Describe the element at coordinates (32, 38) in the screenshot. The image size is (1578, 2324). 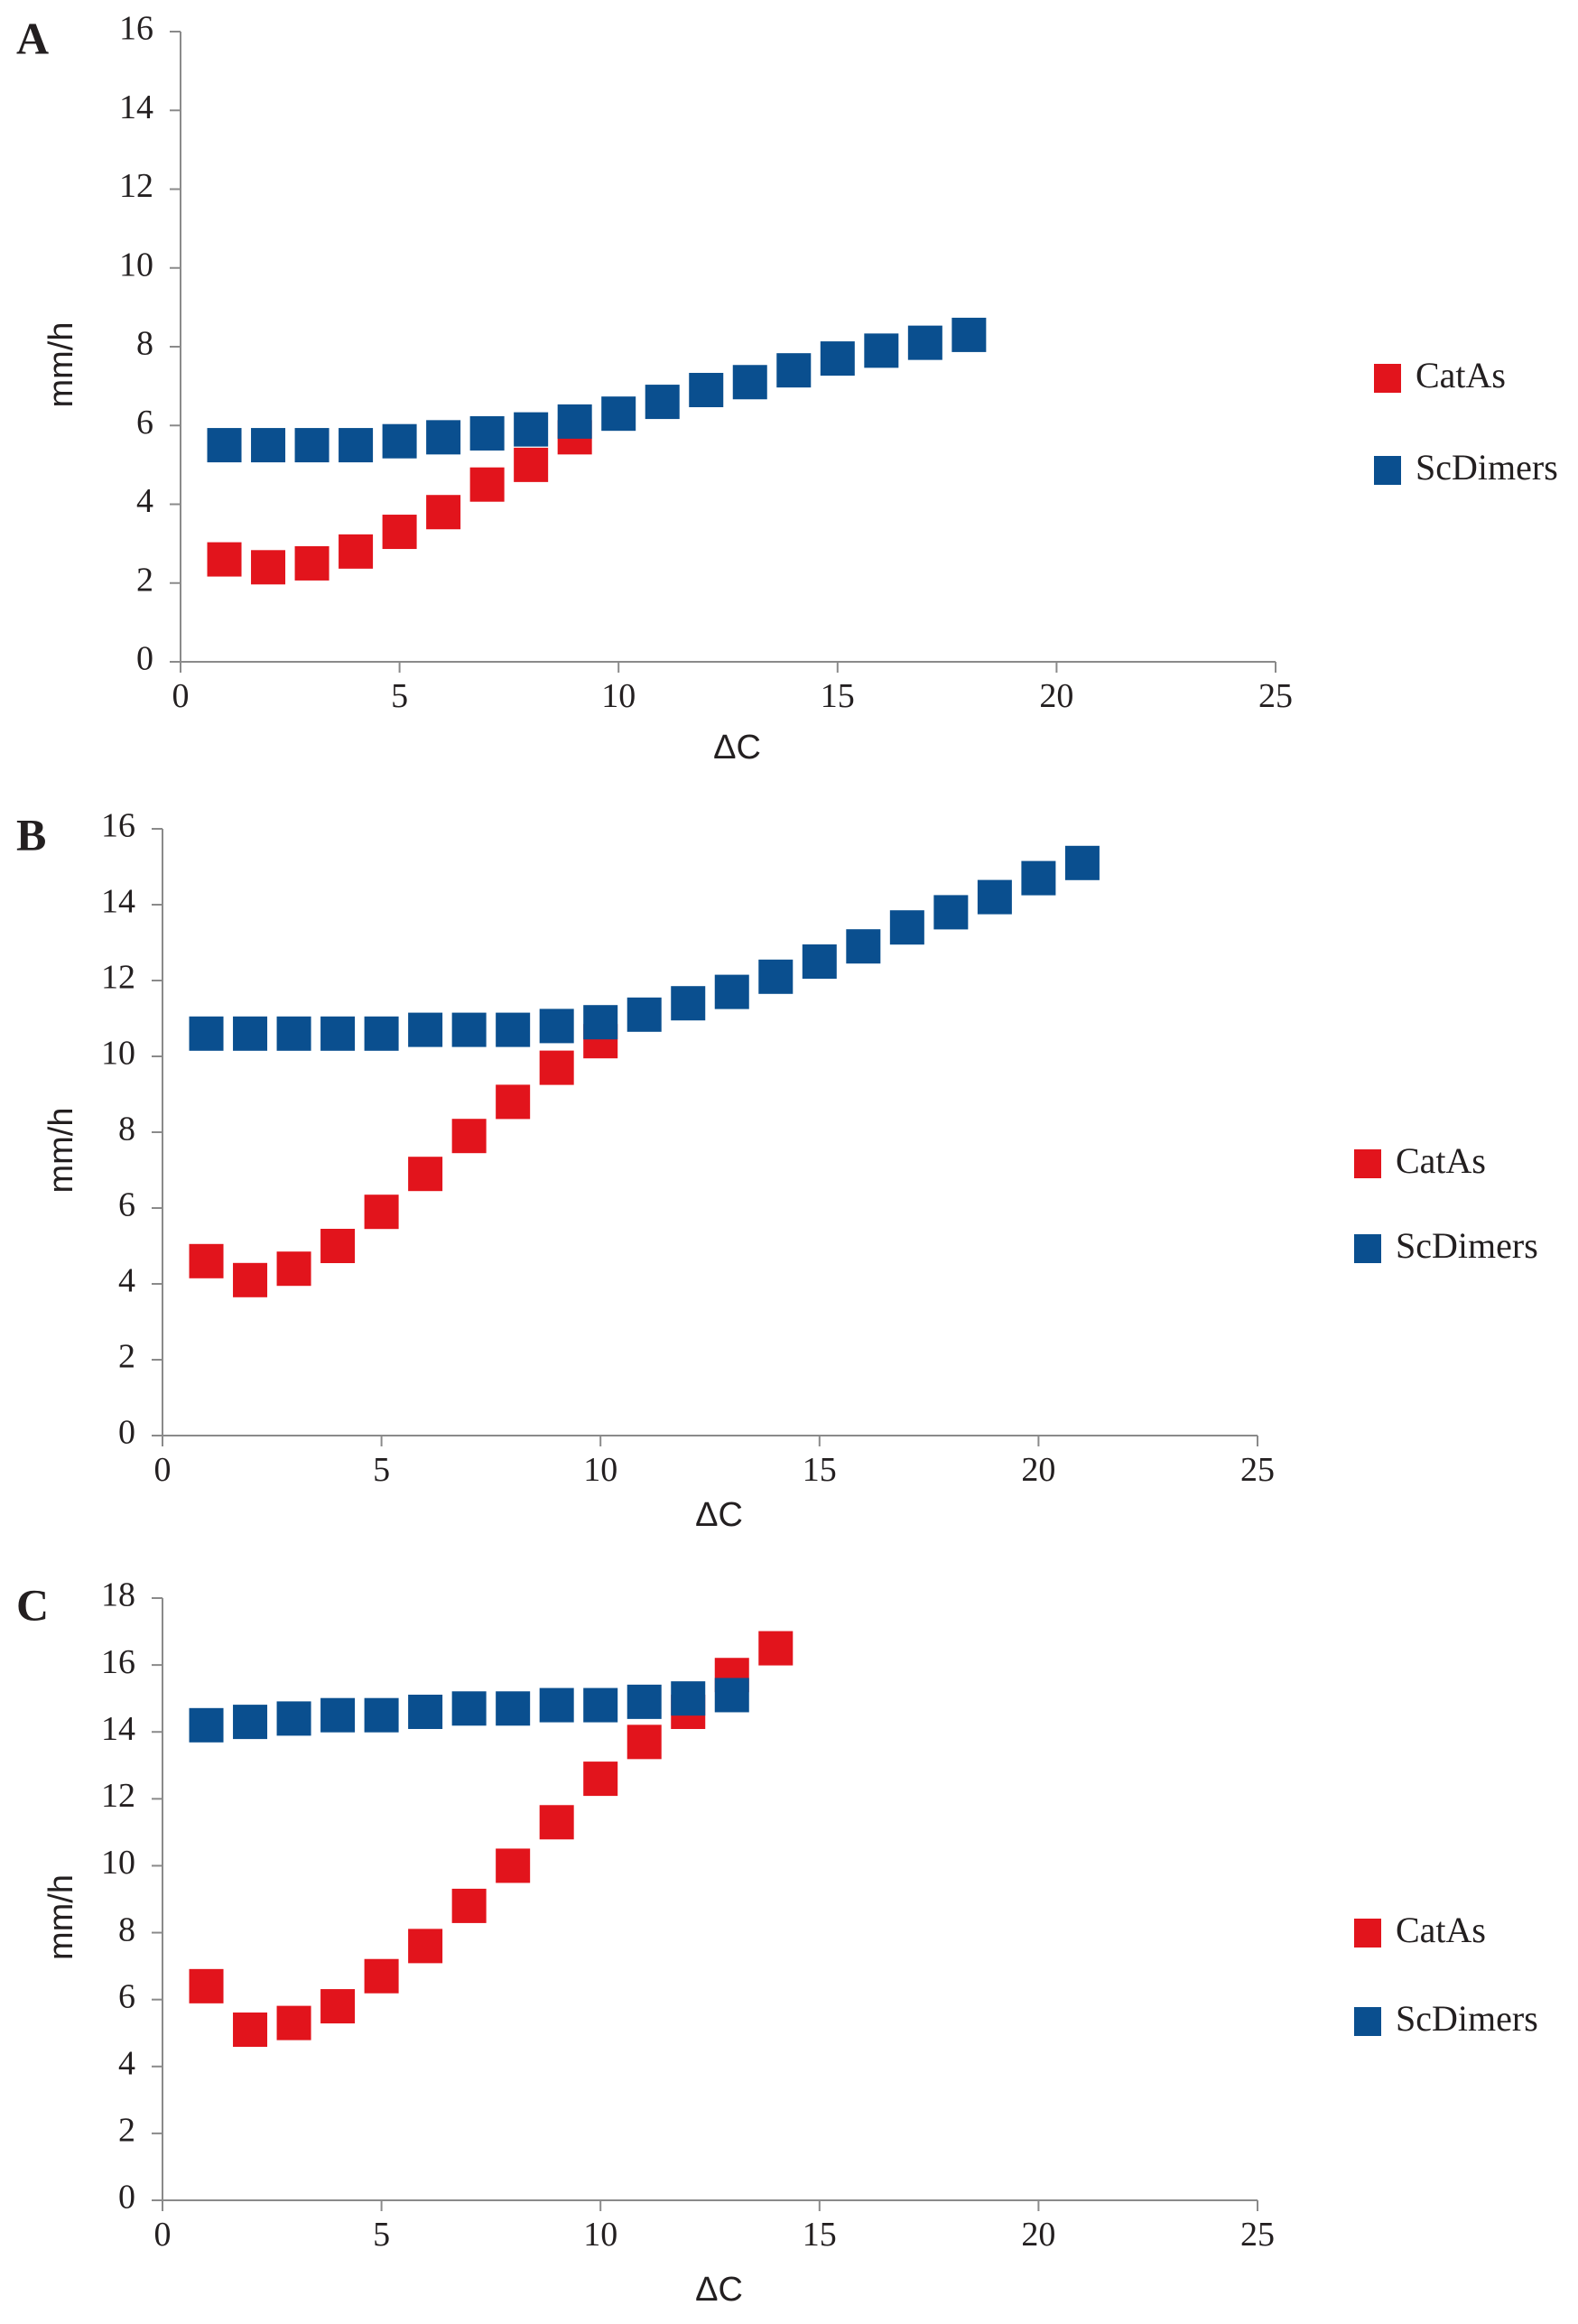
I see `panel-label: A` at that location.